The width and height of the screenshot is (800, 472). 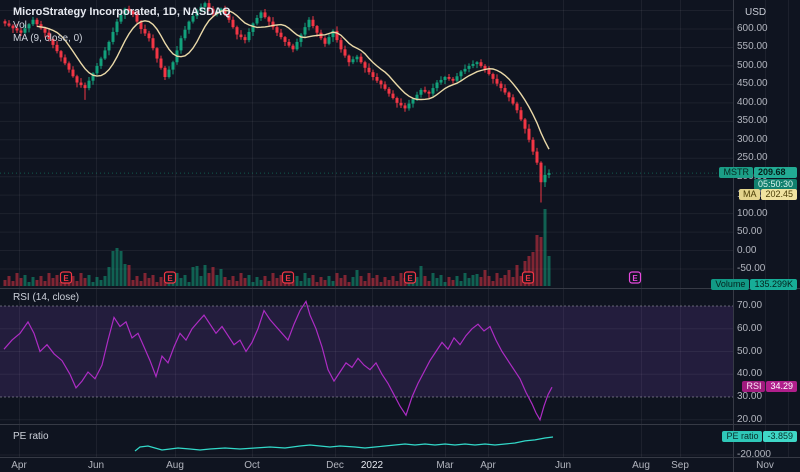 I want to click on legend-volume-indicator: Vol, so click(x=20, y=25).